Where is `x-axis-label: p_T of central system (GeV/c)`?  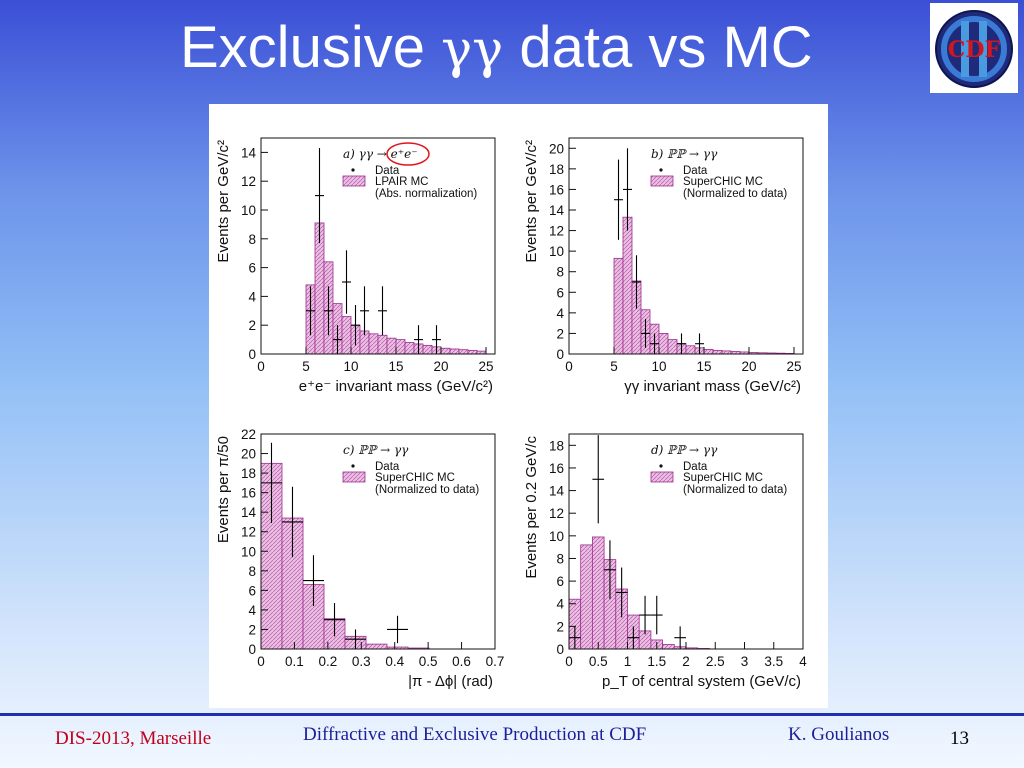
x-axis-label: p_T of central system (GeV/c) is located at coordinates (701, 681).